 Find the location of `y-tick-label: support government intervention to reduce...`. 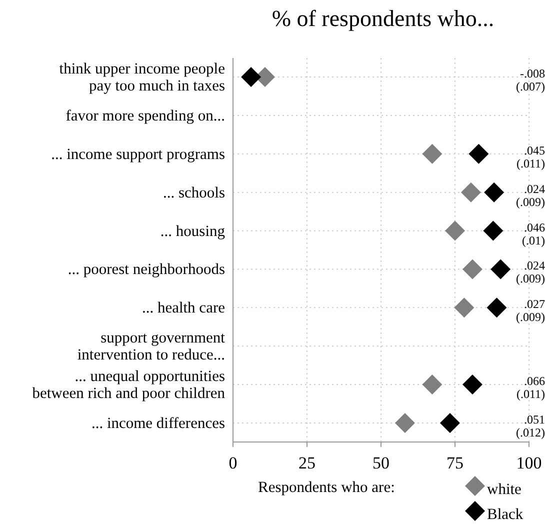

y-tick-label: support government intervention to reduce... is located at coordinates (151, 347).